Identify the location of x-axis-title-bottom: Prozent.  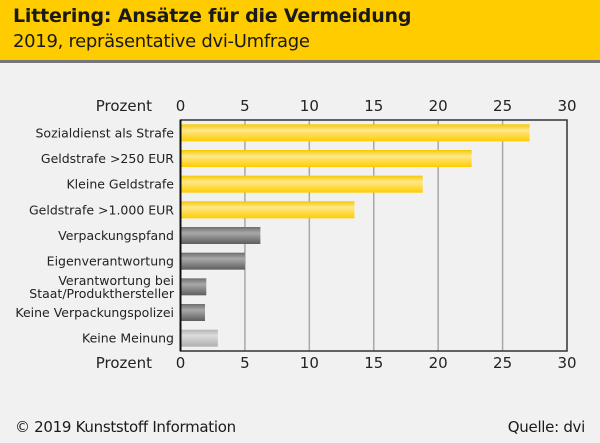
(124, 363).